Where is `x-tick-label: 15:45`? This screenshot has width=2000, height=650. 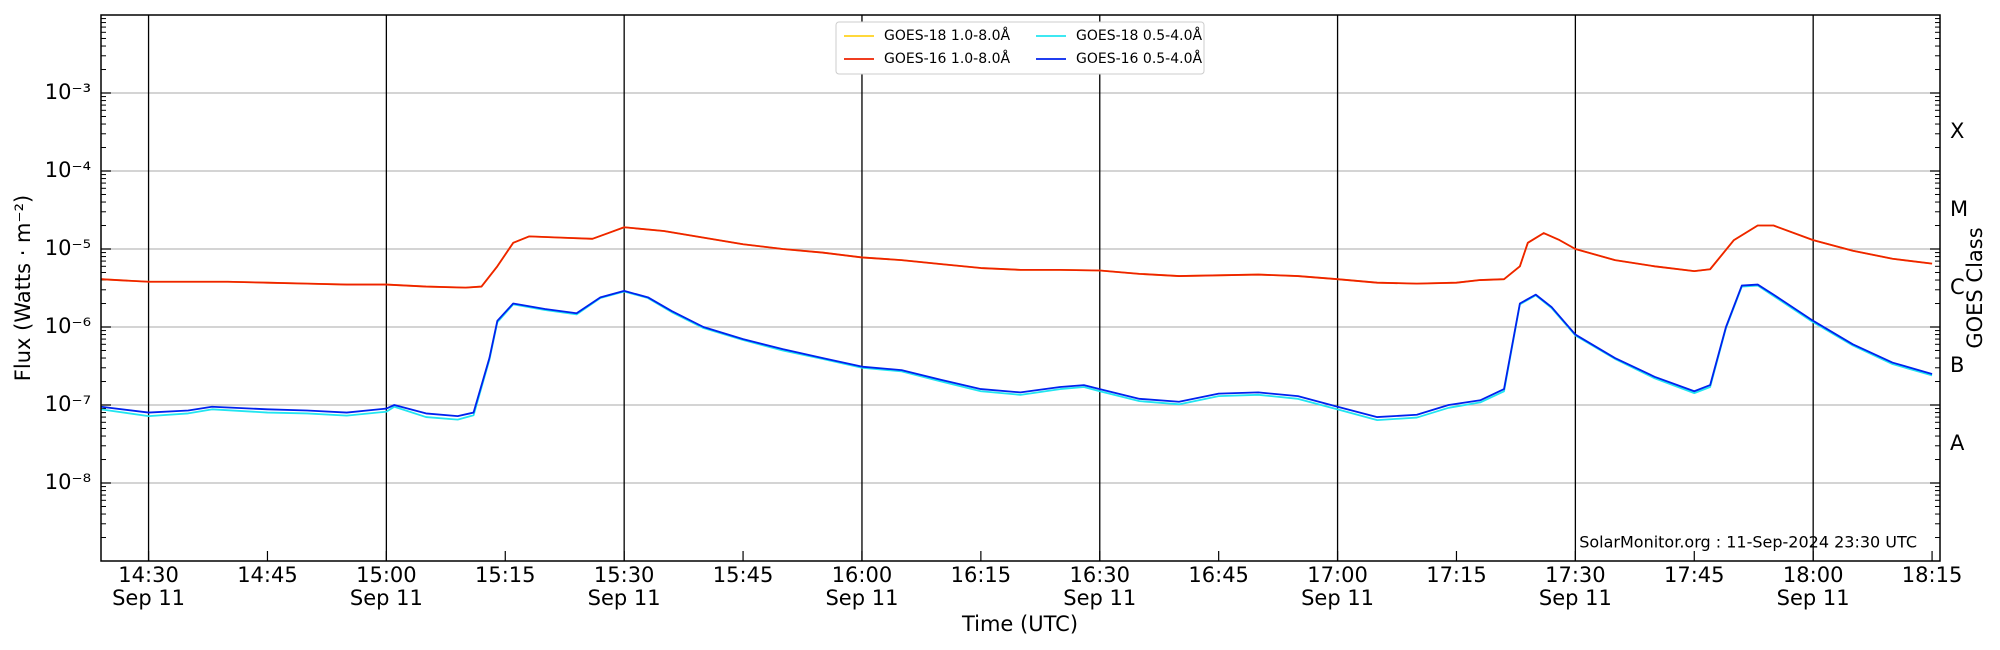
x-tick-label: 15:45 is located at coordinates (743, 575).